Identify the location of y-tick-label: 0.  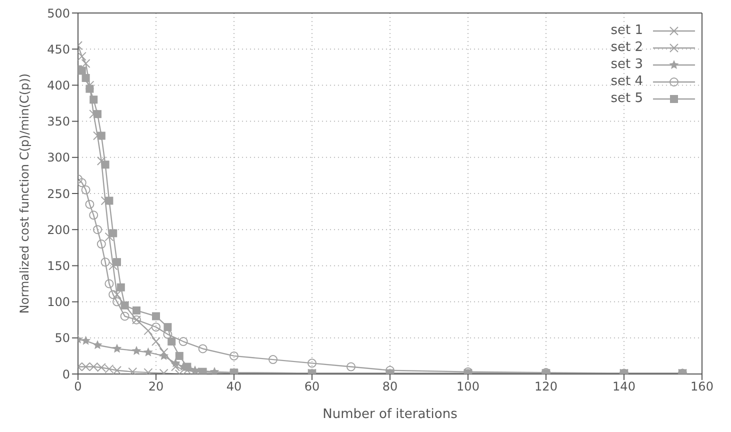
(66, 374).